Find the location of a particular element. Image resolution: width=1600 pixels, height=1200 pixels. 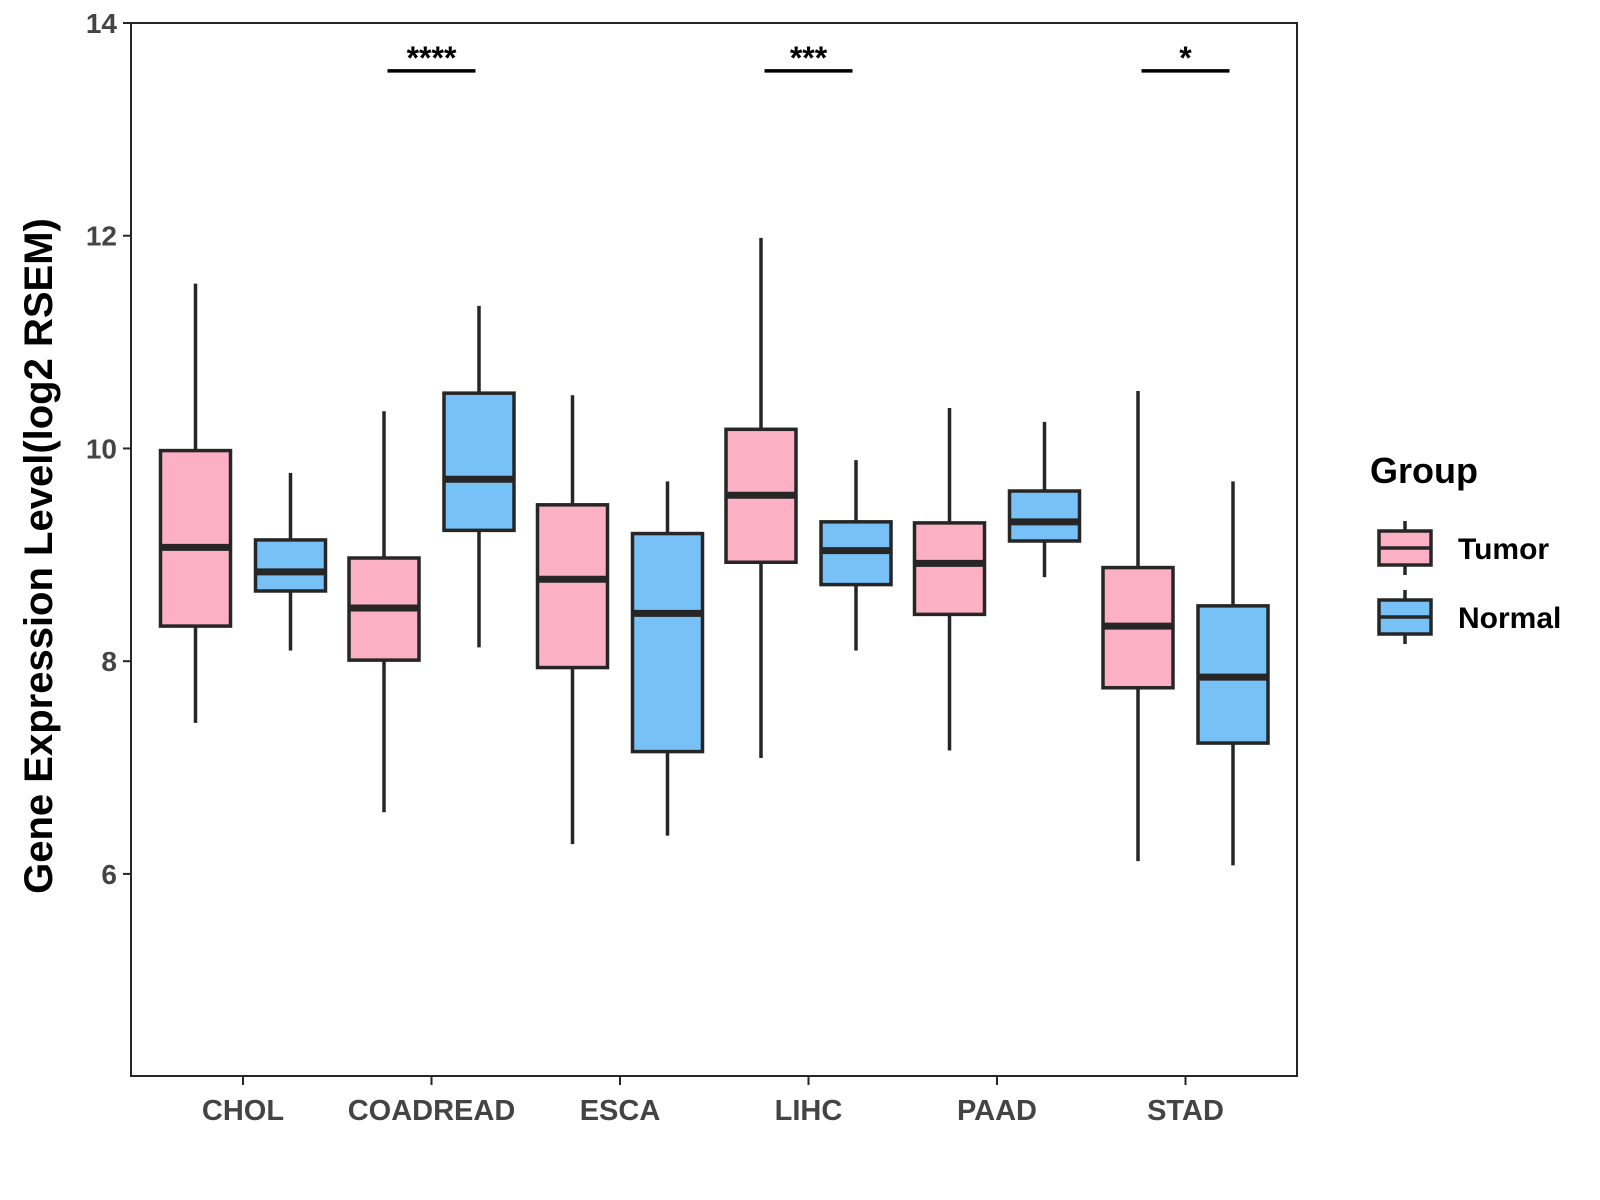

legend-label-tumor: Tumor is located at coordinates (1503, 549).